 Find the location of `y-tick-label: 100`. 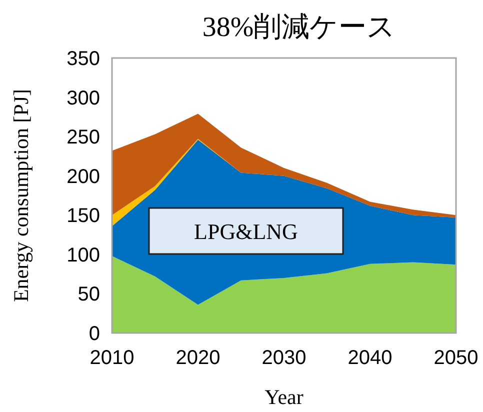

y-tick-label: 100 is located at coordinates (83, 255).